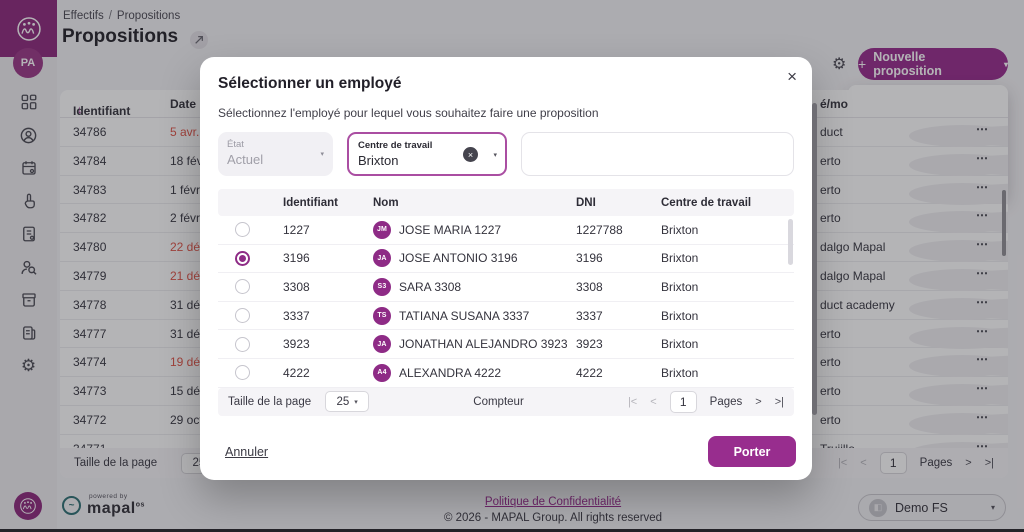 The height and width of the screenshot is (532, 1024). I want to click on clear-icon: ×, so click(470, 154).